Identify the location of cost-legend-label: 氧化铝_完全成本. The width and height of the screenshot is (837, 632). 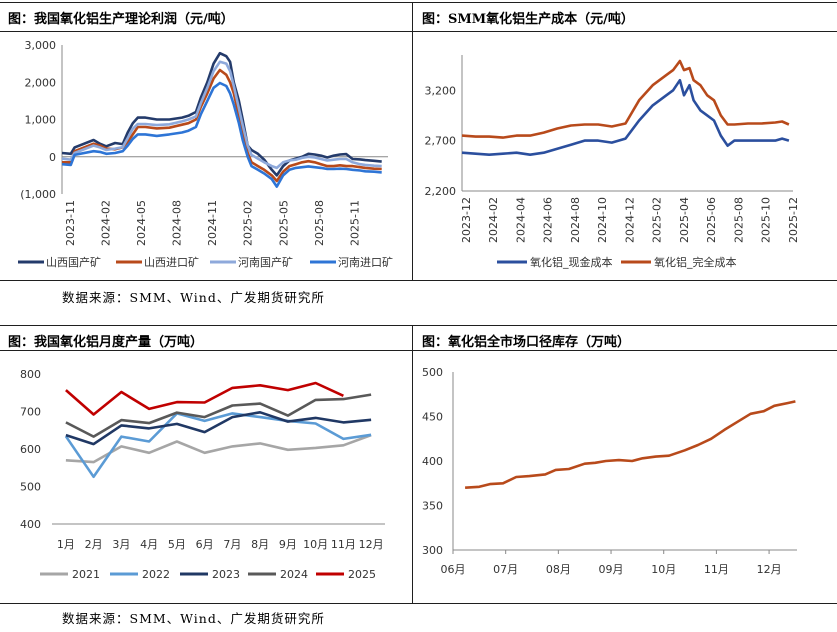
(695, 262).